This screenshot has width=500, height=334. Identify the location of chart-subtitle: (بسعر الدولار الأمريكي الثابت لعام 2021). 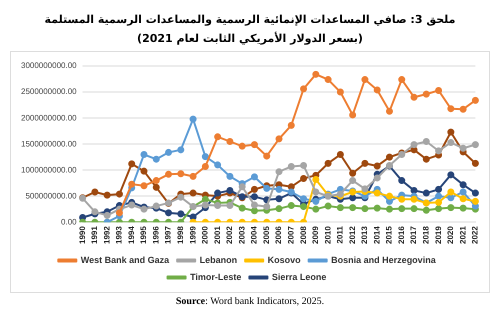
(250, 38).